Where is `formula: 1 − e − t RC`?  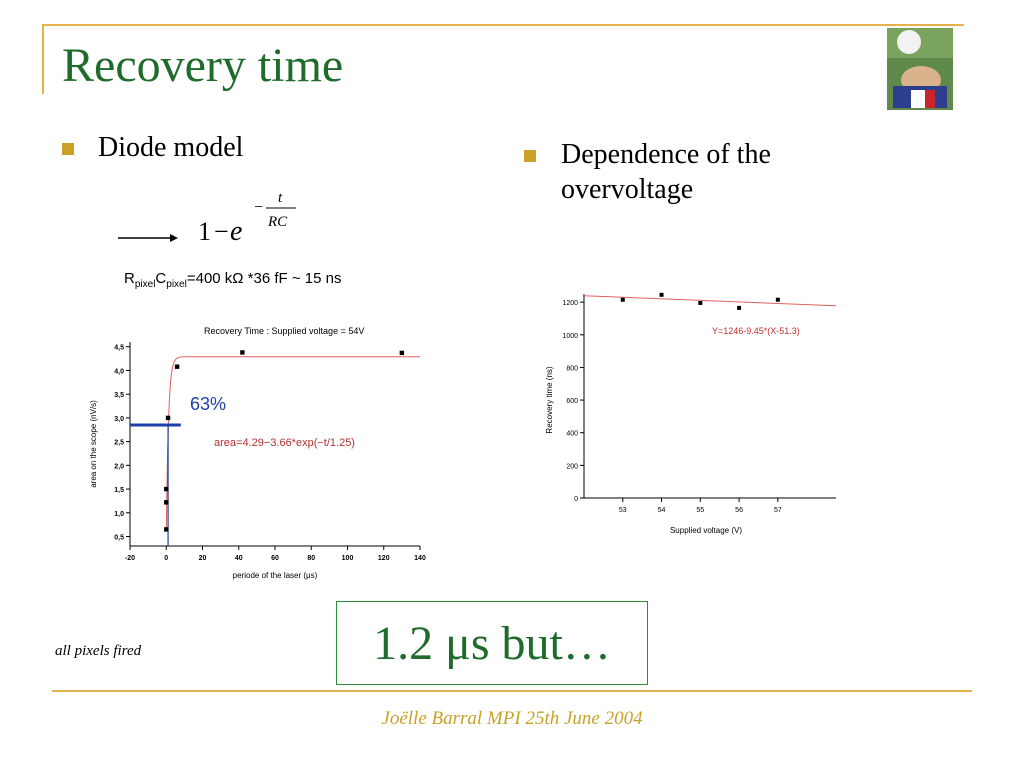
formula: 1 − e − t RC is located at coordinates (247, 218).